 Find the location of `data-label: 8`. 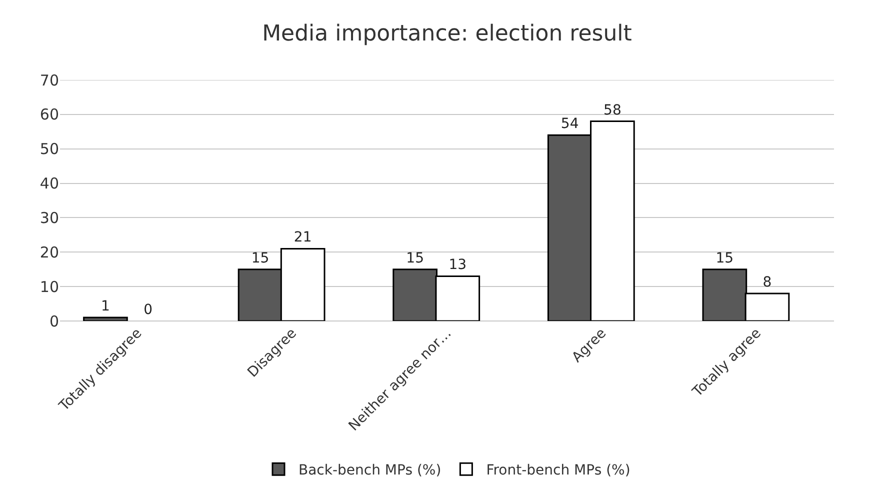

data-label: 8 is located at coordinates (767, 282).